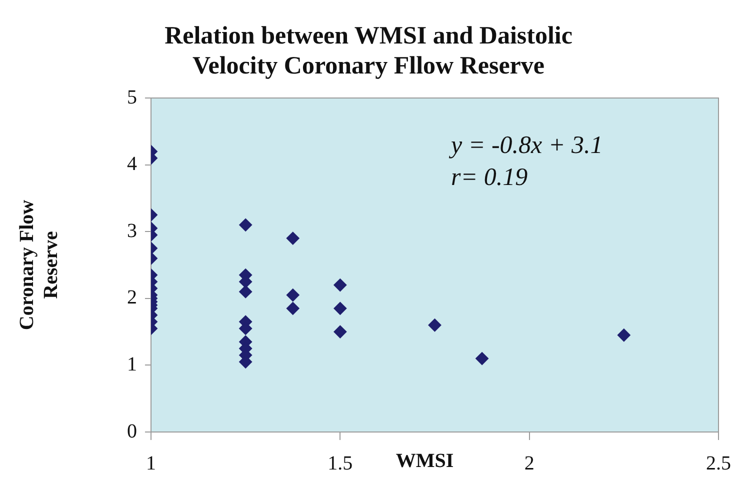 Image resolution: width=751 pixels, height=502 pixels. I want to click on x-tick-label: 1, so click(151, 463).